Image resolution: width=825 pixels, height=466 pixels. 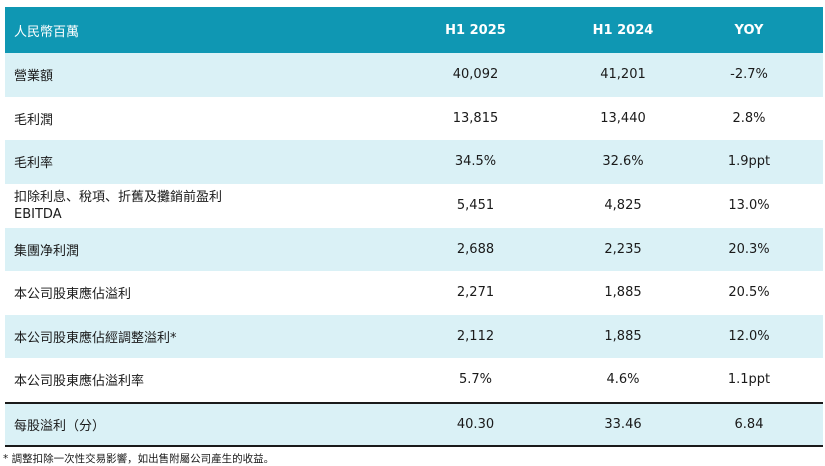 What do you see at coordinates (414, 293) in the screenshot?
I see `table-row-attributable-profit: 本公司股東應佔溢利 2,271 1,885 20.5%` at bounding box center [414, 293].